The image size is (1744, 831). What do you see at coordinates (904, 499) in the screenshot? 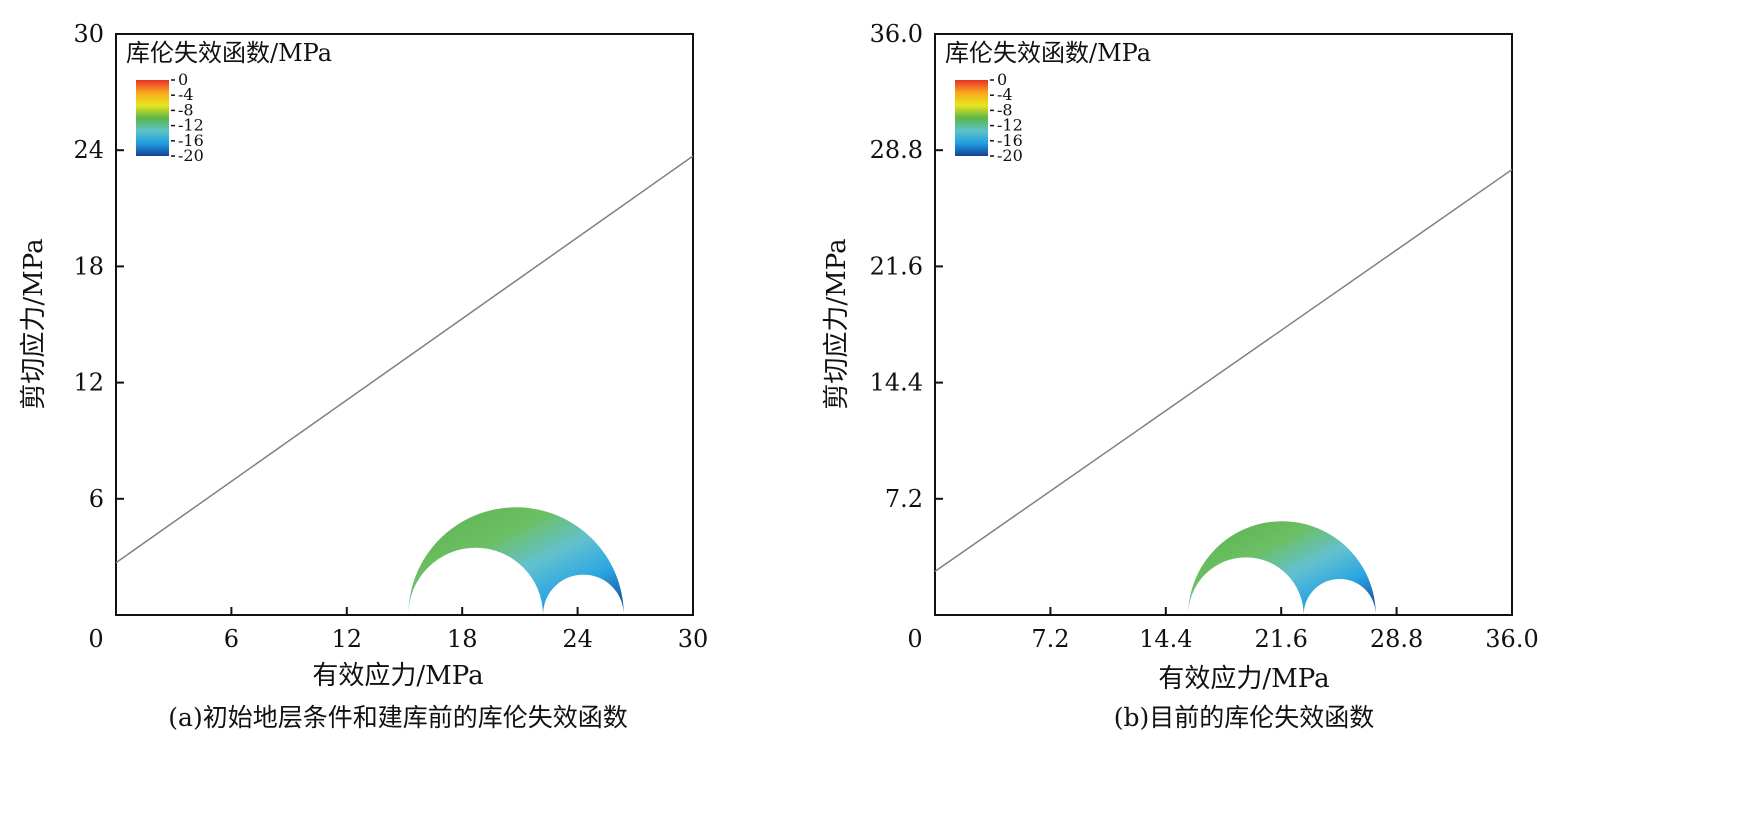
I see `y-tick-label: 7.2` at bounding box center [904, 499].